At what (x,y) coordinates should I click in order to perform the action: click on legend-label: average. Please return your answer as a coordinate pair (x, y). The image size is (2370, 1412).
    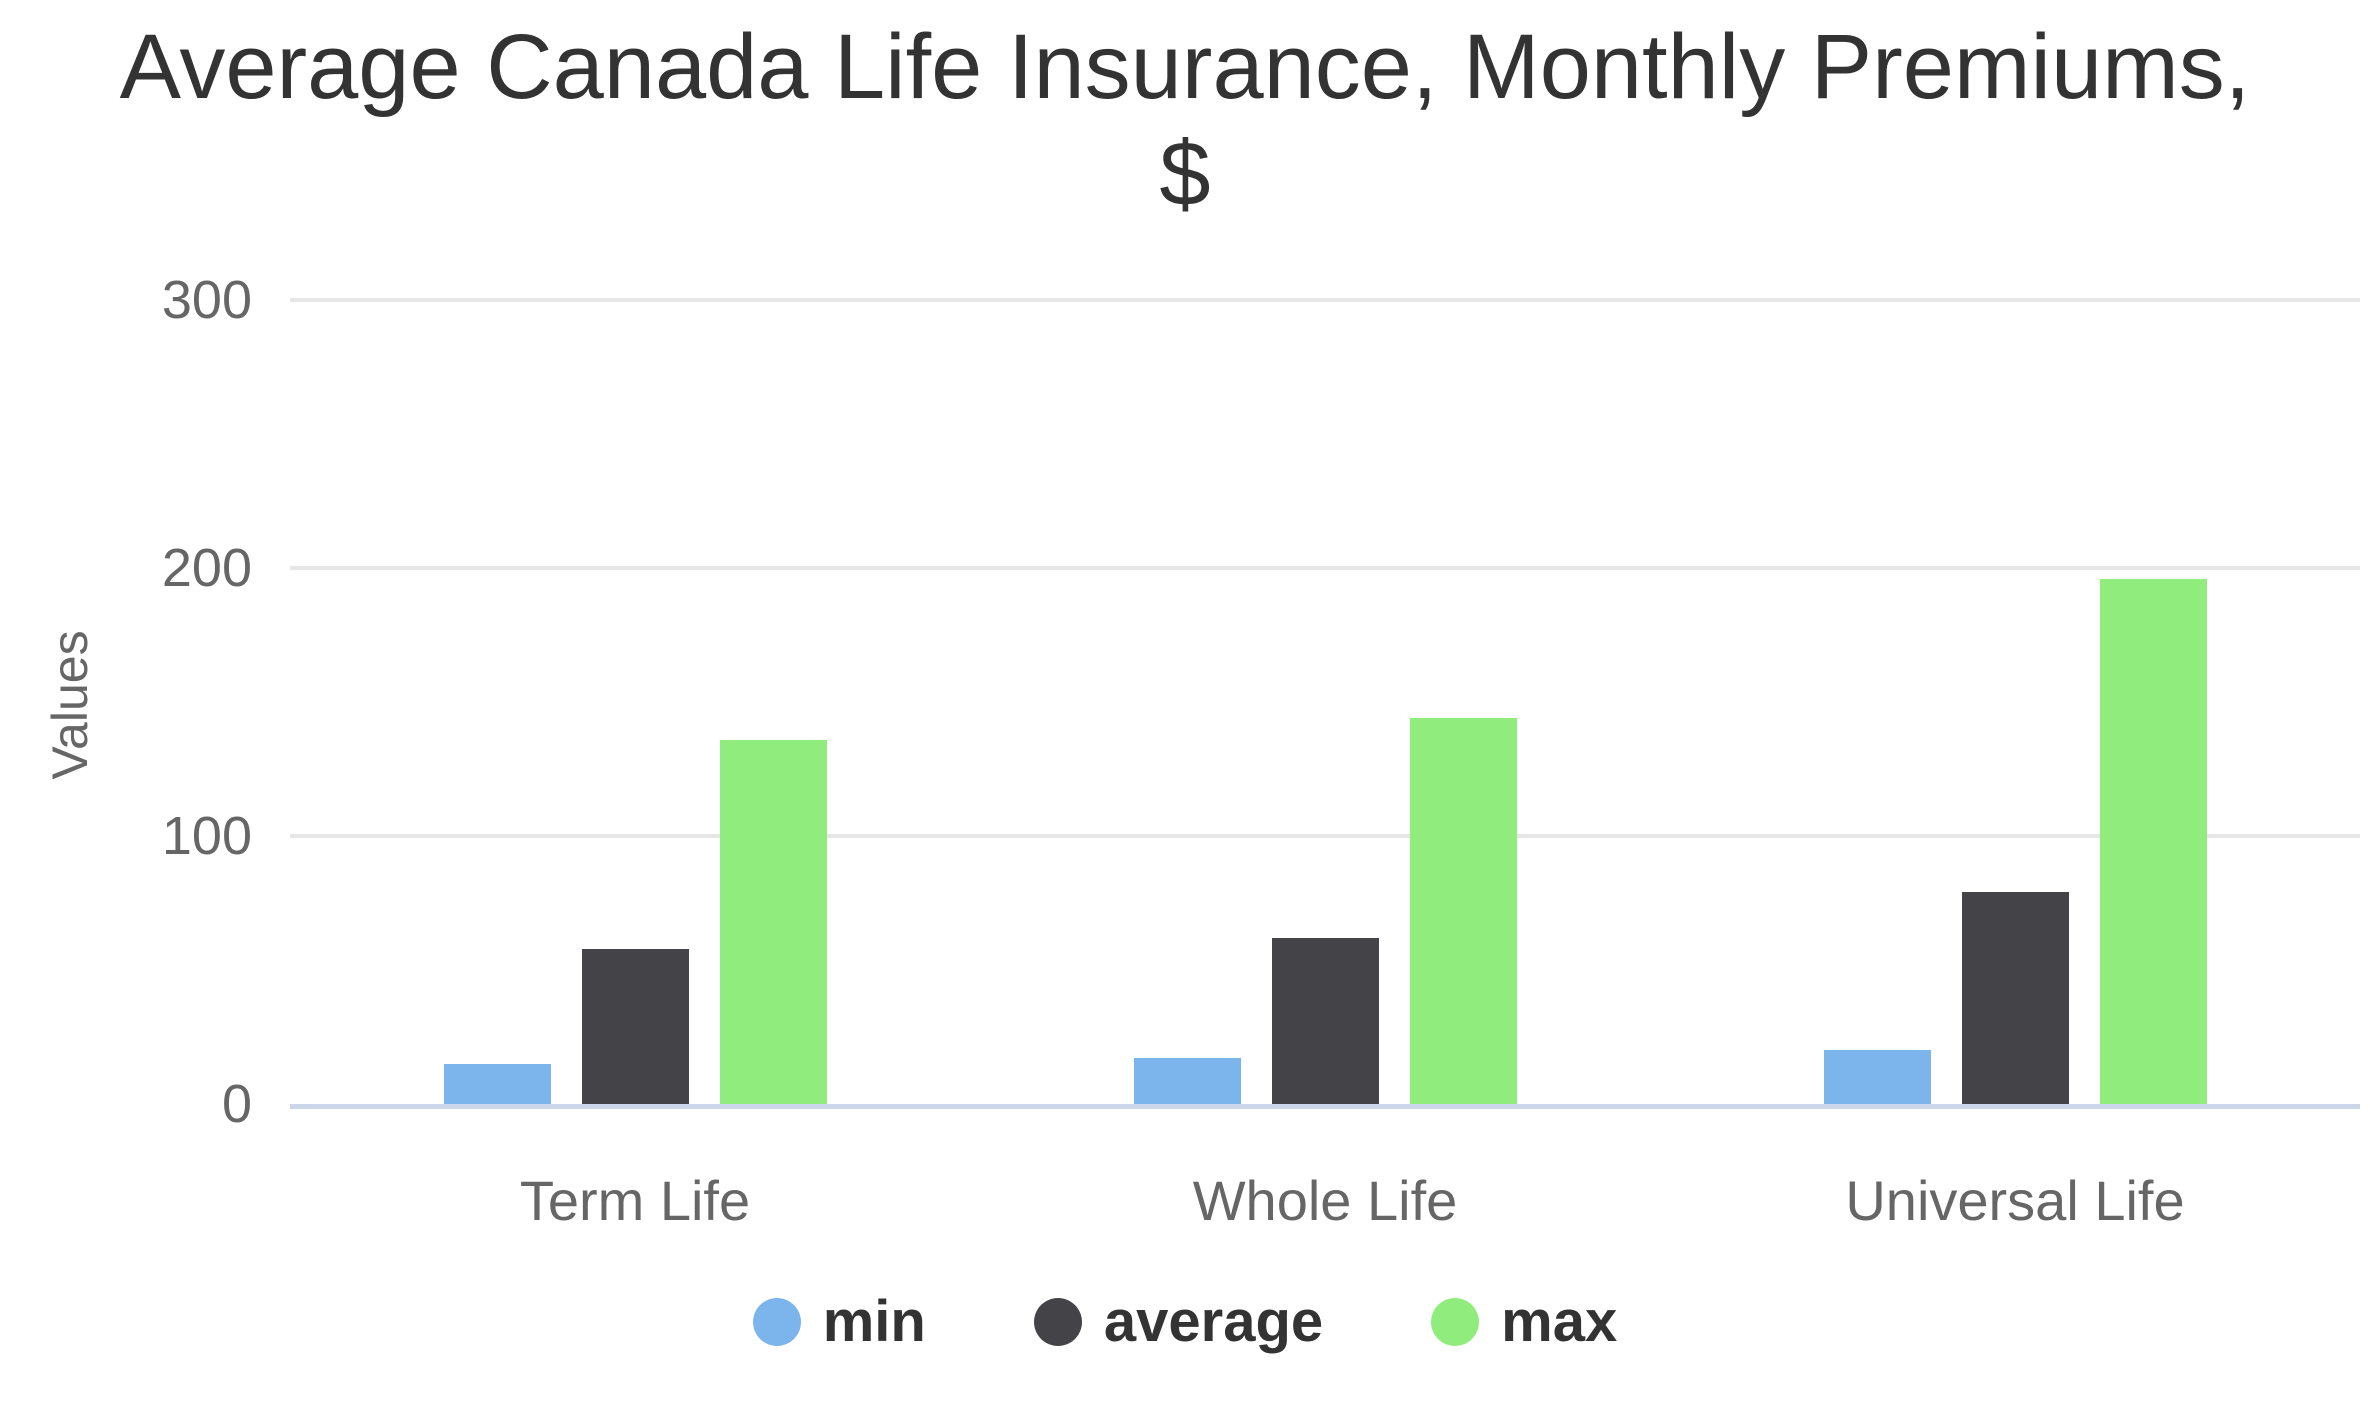
    Looking at the image, I should click on (1213, 1321).